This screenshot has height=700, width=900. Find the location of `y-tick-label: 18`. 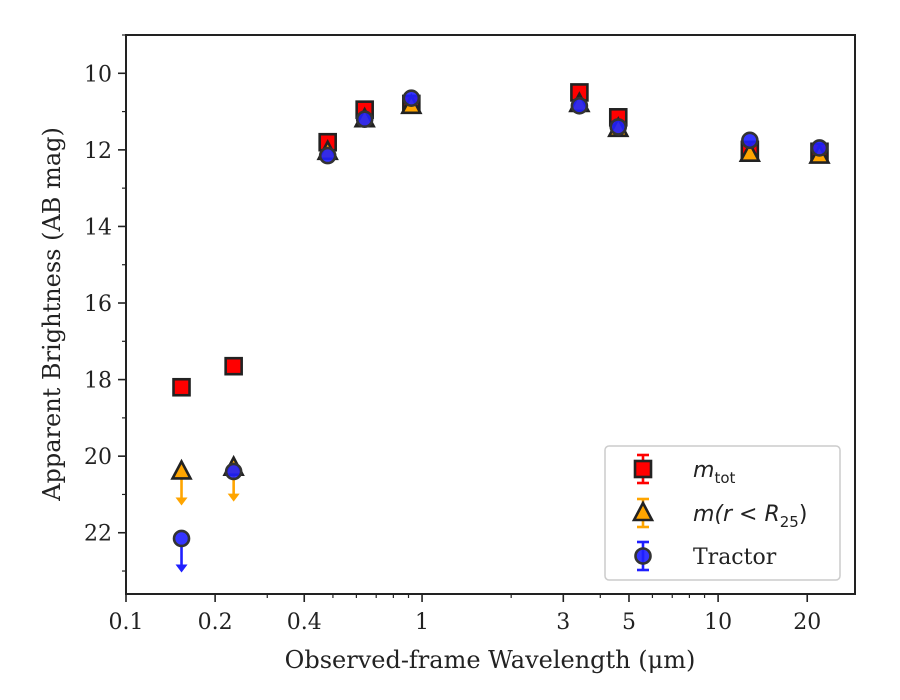

y-tick-label: 18 is located at coordinates (98, 381).